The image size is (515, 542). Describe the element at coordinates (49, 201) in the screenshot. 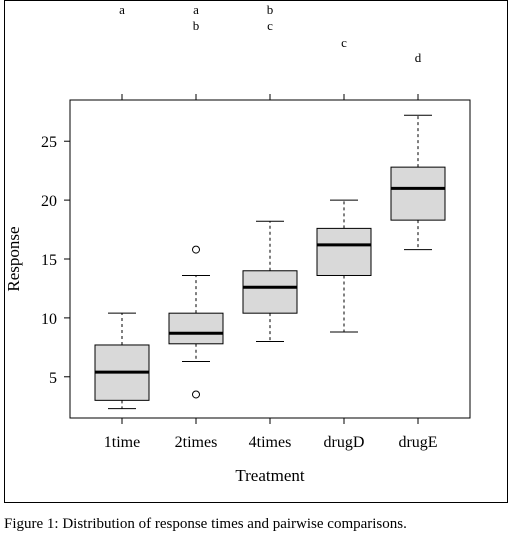

I see `y-tick-label-20: 20` at that location.